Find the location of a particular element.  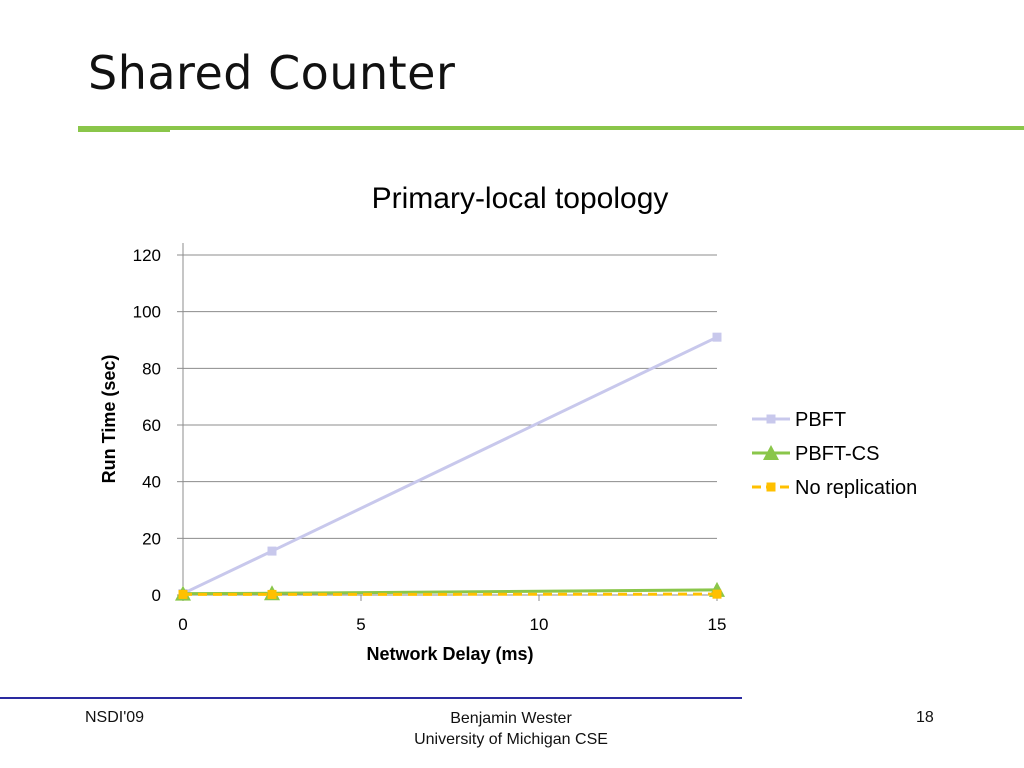

legend-item-0: PBFT is located at coordinates (799, 420).